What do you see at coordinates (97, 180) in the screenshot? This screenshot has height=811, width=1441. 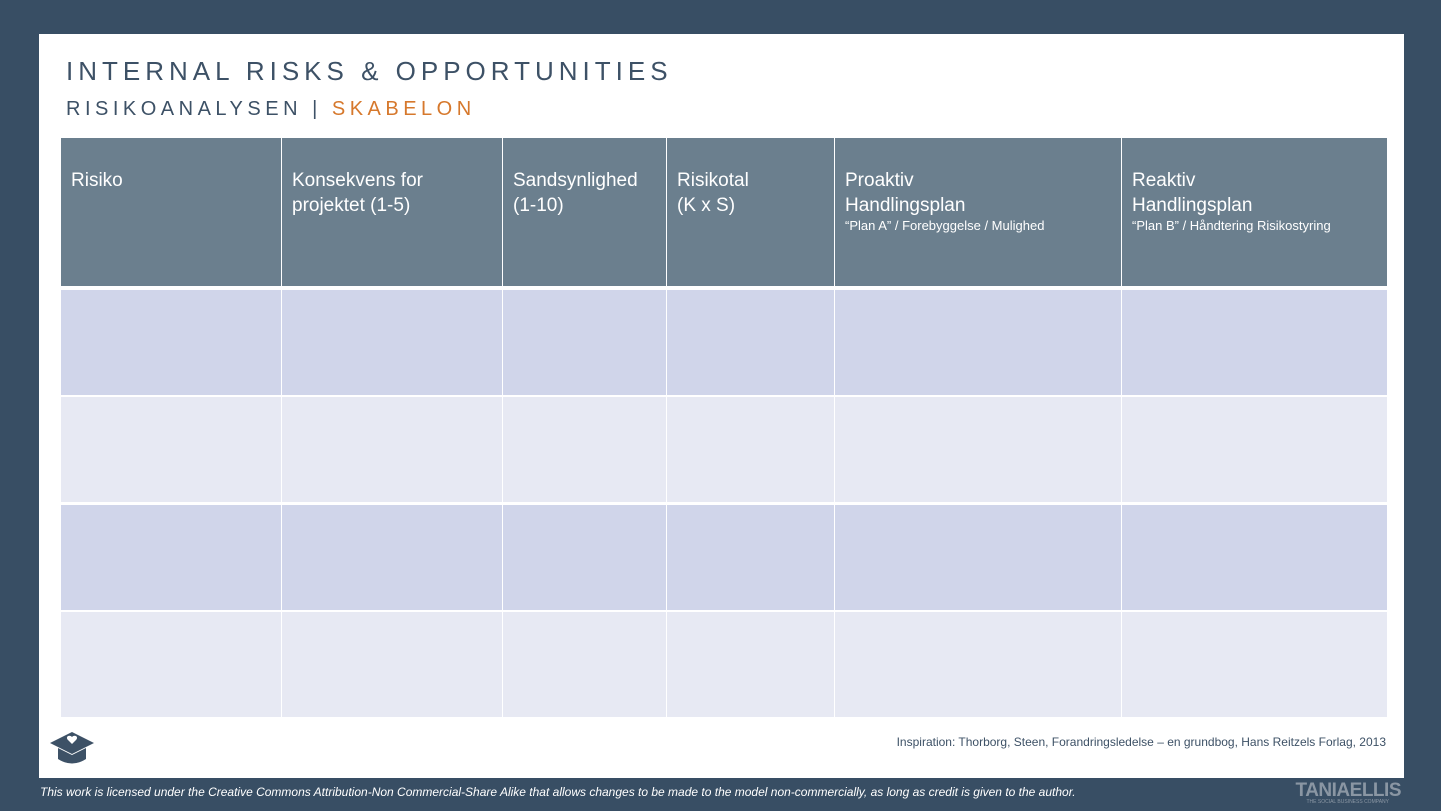 I see `header-line: Risiko` at bounding box center [97, 180].